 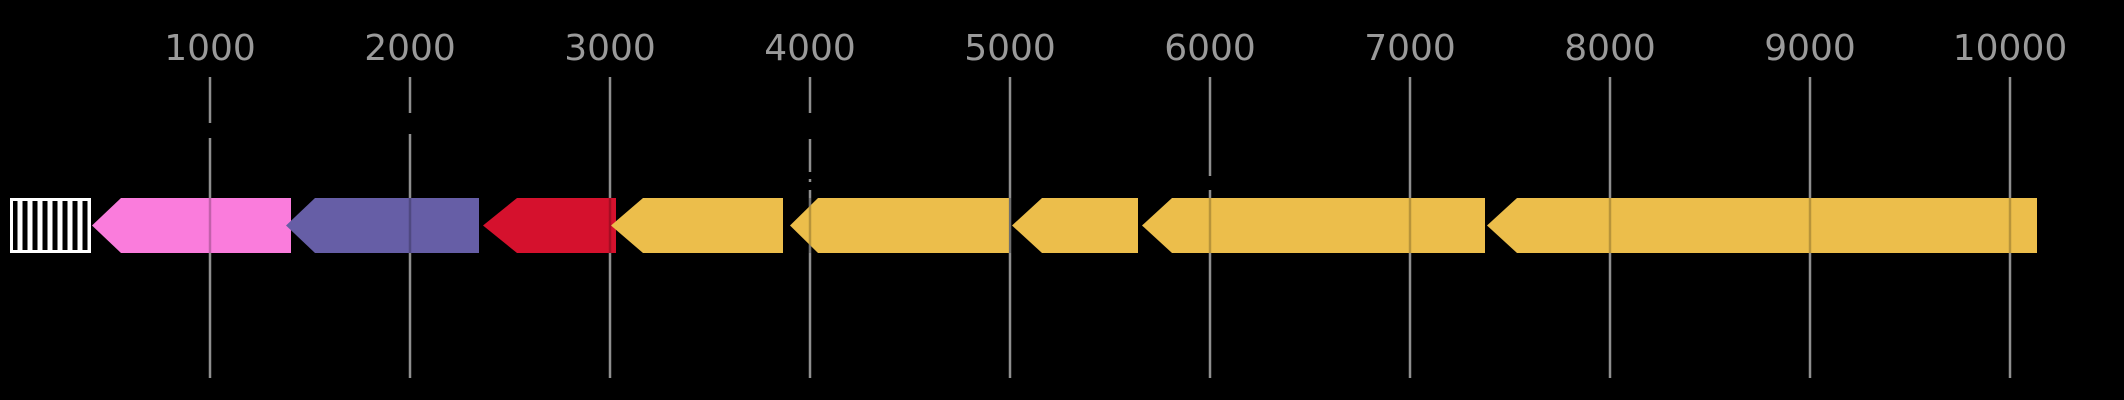 What do you see at coordinates (382, 225) in the screenshot?
I see `feature-purple` at bounding box center [382, 225].